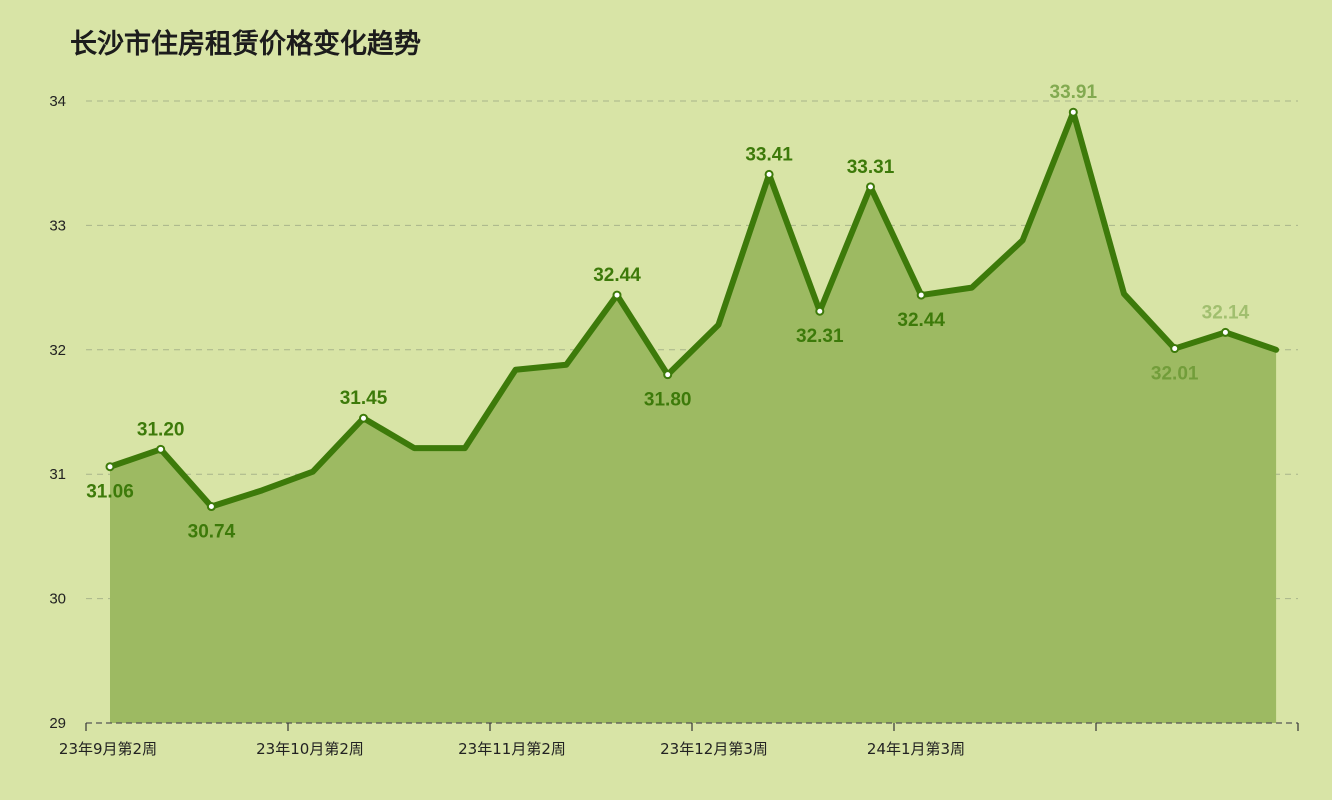 This screenshot has height=800, width=1332. What do you see at coordinates (57, 350) in the screenshot?
I see `y-tick-label: 32` at bounding box center [57, 350].